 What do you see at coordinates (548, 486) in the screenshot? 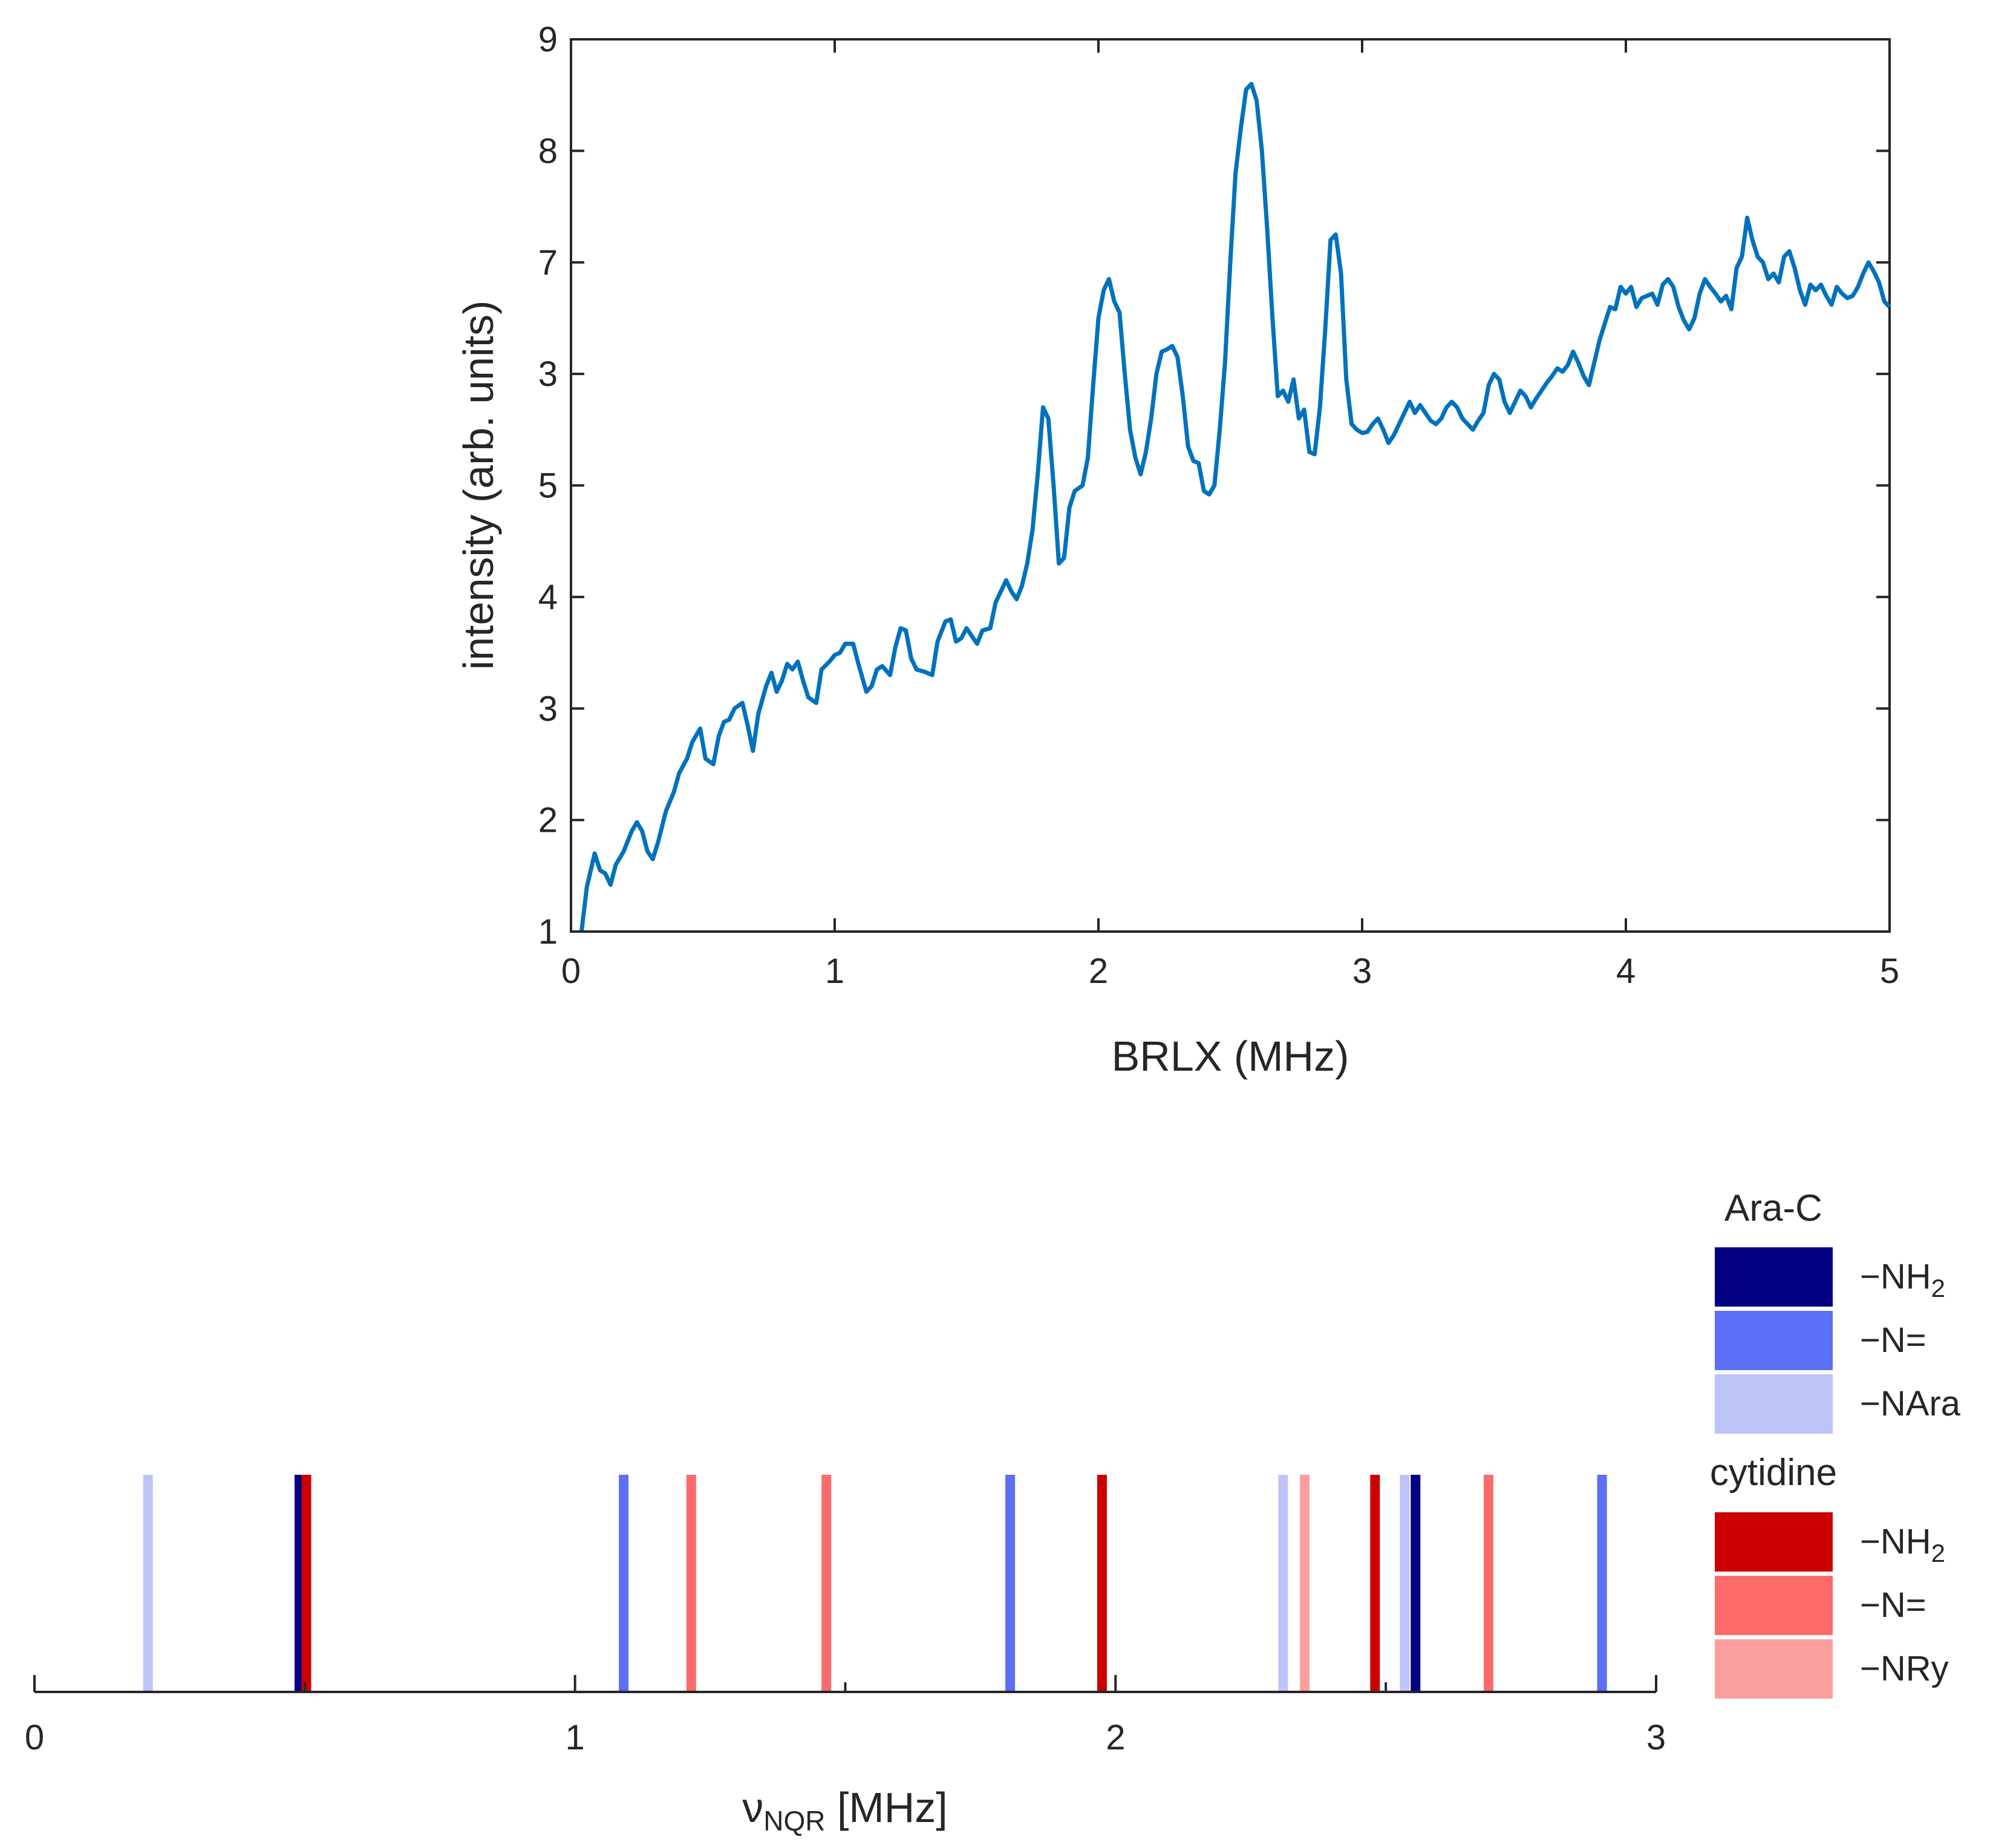
I see `spectrum-y-tick-label: 5` at bounding box center [548, 486].